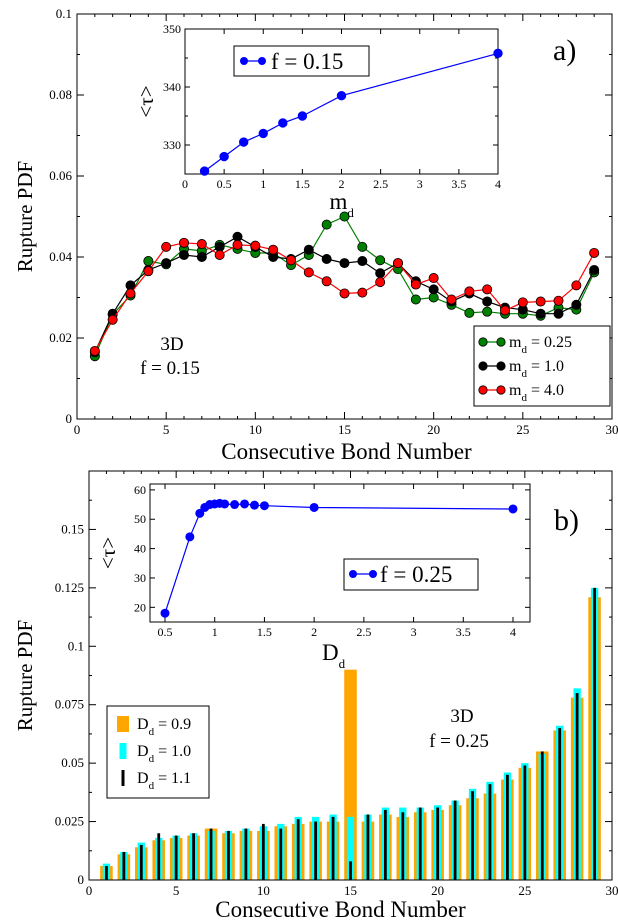  Describe the element at coordinates (172, 87) in the screenshot. I see `inset-y-tick-label: 340` at that location.